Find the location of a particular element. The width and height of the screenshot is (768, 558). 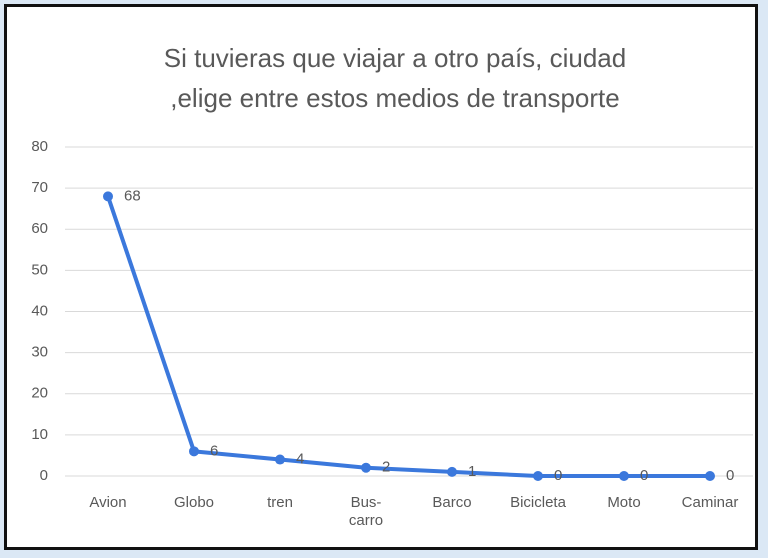

y-tick-label: 40 is located at coordinates (39, 310).